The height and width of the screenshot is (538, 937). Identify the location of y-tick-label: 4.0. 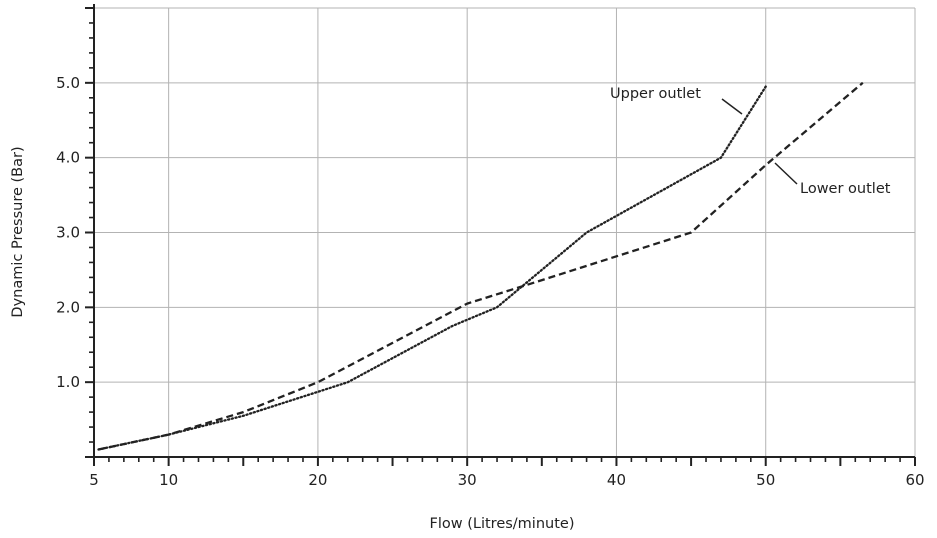
(68, 158).